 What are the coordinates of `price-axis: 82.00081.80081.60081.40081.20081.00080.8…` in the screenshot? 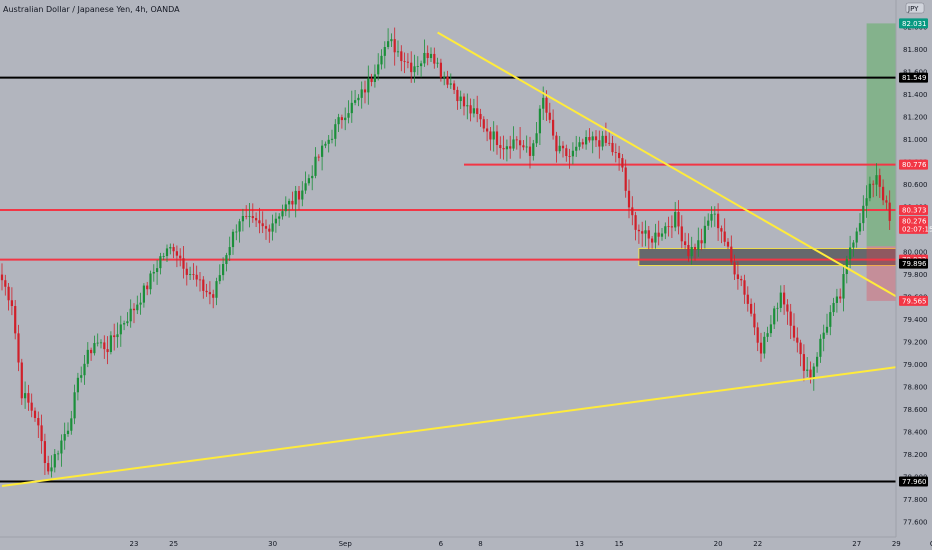 It's located at (915, 274).